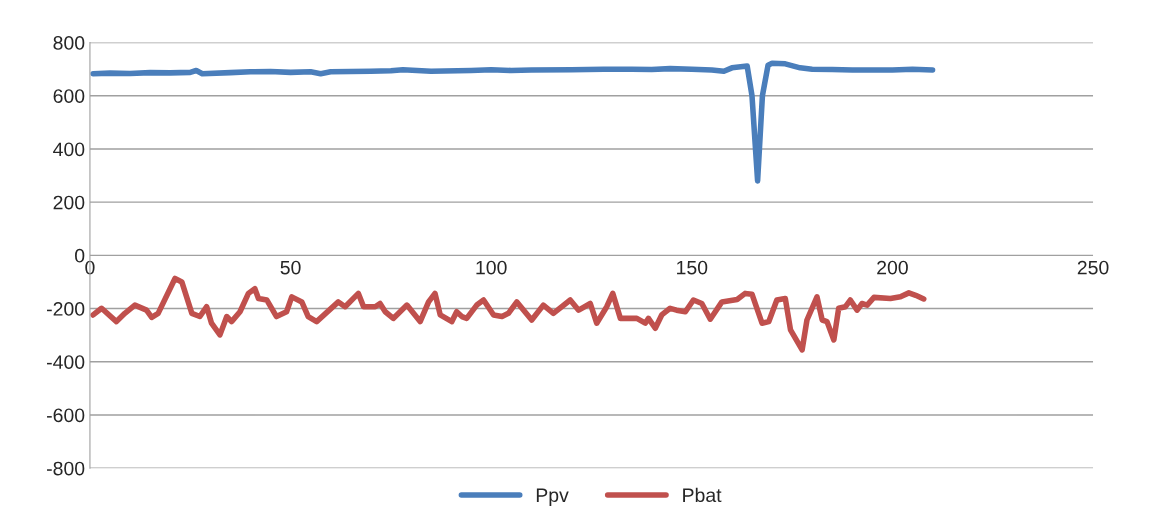 This screenshot has height=532, width=1153. Describe the element at coordinates (702, 495) in the screenshot. I see `legend-label: Pbat` at that location.